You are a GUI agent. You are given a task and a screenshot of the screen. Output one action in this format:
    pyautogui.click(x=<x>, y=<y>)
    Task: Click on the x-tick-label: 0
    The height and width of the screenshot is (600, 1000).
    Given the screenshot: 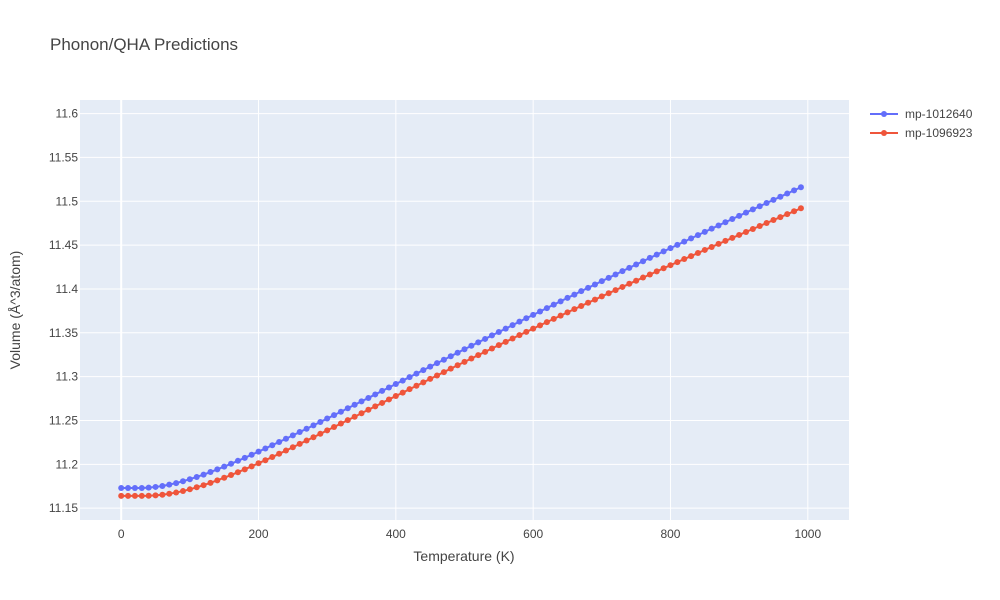 What is the action you would take?
    pyautogui.click(x=121, y=534)
    